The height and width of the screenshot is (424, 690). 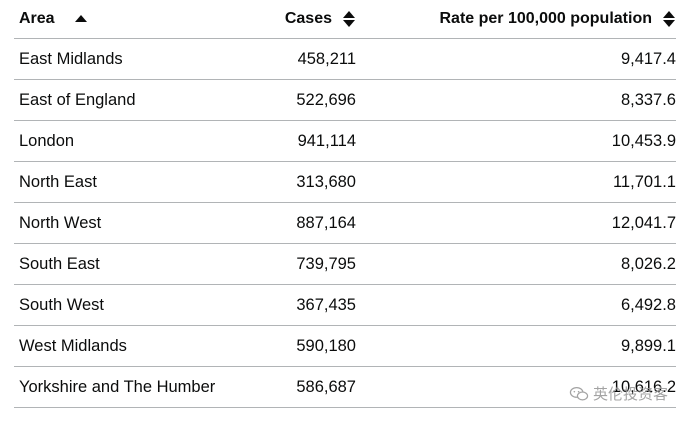 I want to click on cell-rate: 12,041.7, so click(x=518, y=223).